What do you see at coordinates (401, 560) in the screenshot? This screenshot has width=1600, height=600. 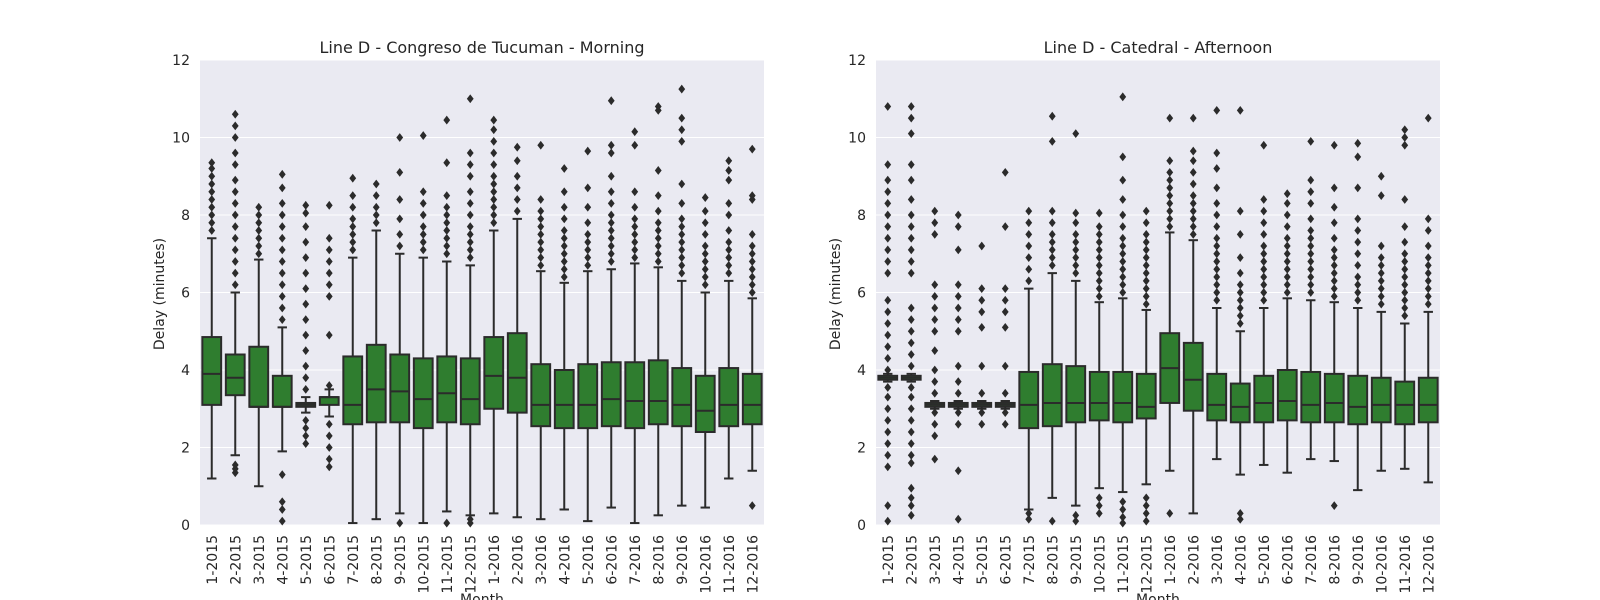 I see `x-tick-label: 9-2015` at bounding box center [401, 560].